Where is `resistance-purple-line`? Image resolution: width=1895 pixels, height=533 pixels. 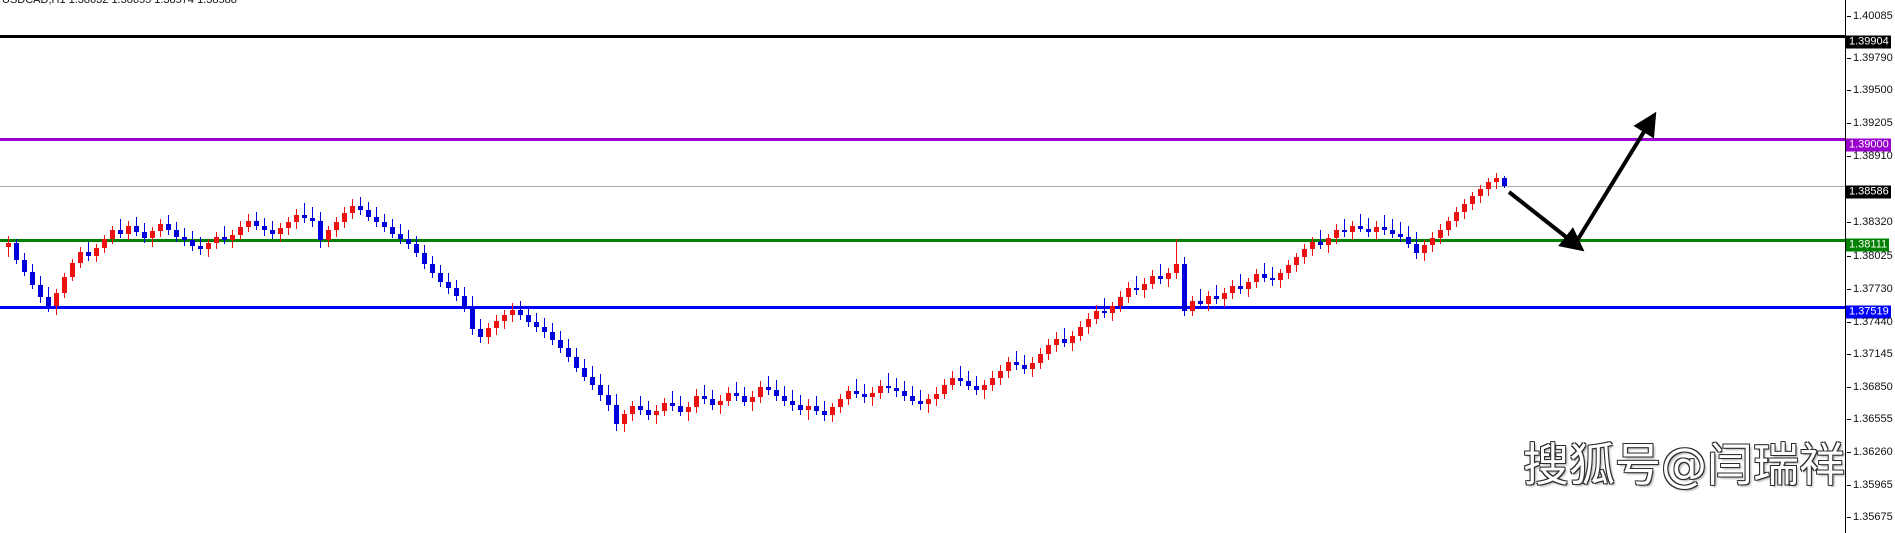
resistance-purple-line is located at coordinates (922, 139).